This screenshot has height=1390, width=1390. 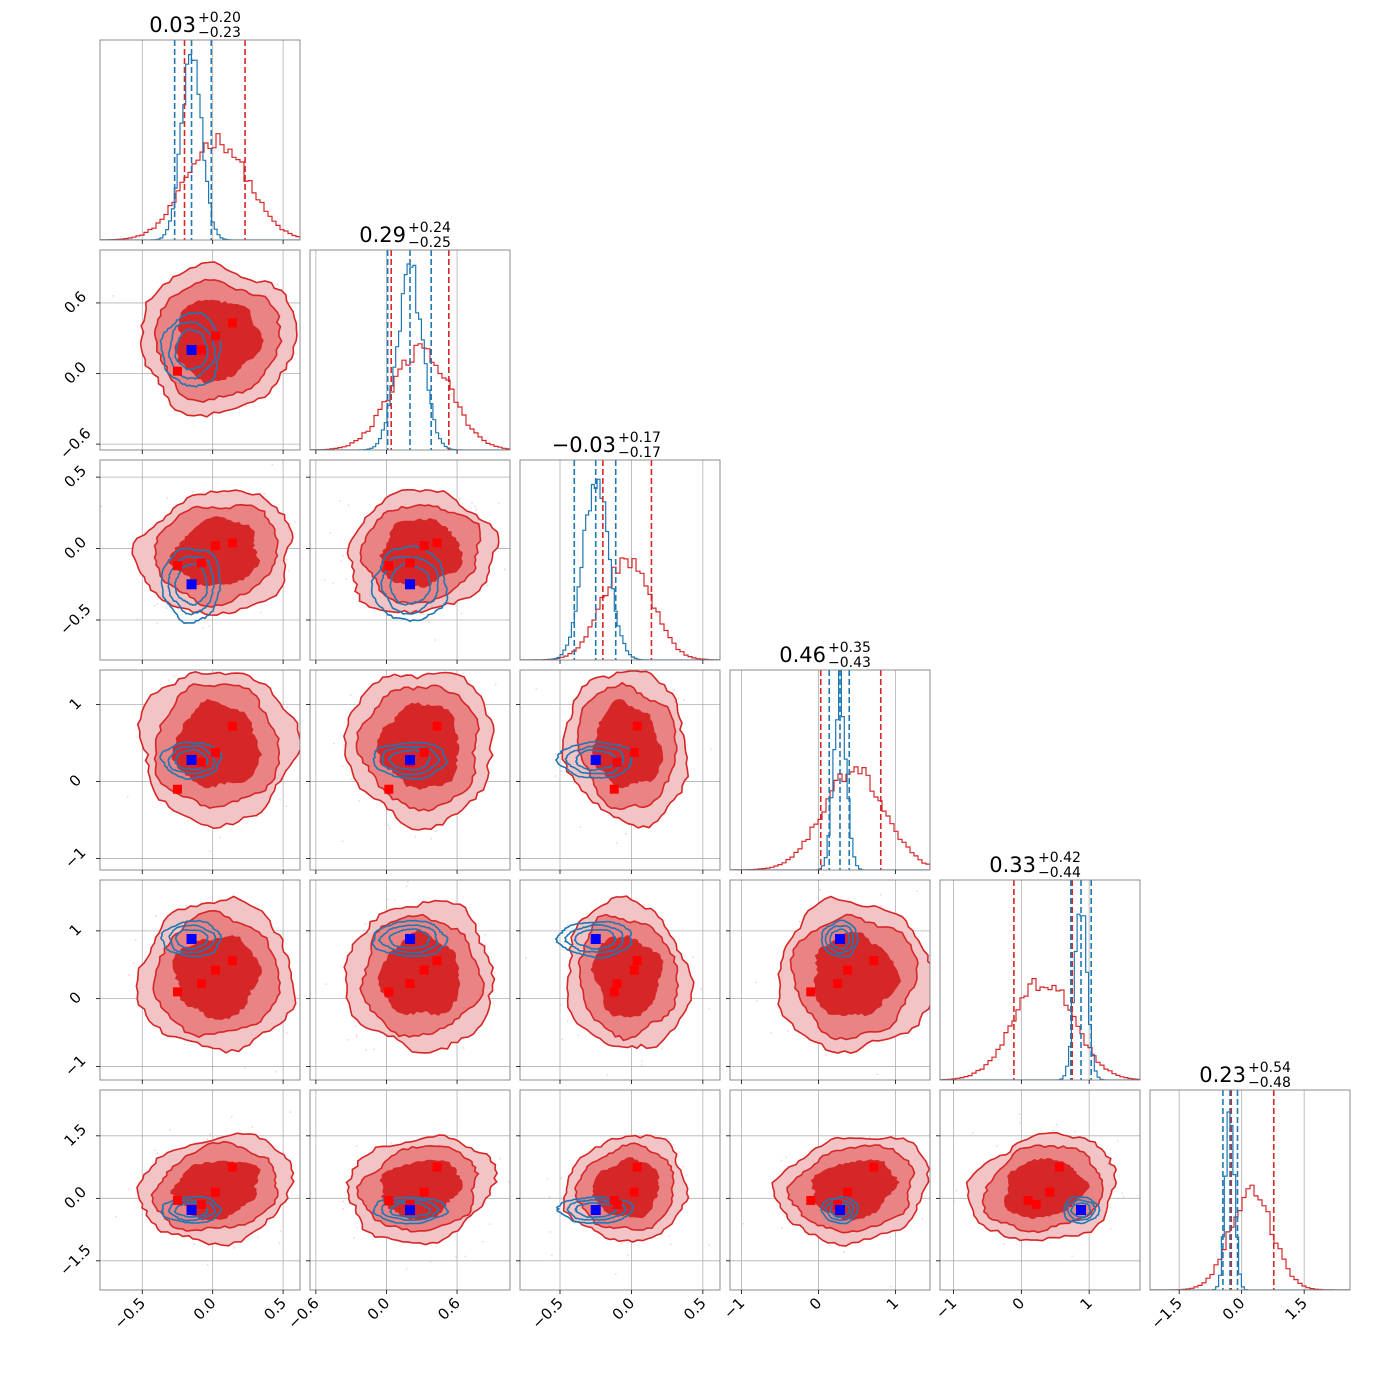 I want to click on histogram-panel-5: −1.5 0.0 1.5 0.23 +0.54−0.48, so click(x=1249, y=1196).